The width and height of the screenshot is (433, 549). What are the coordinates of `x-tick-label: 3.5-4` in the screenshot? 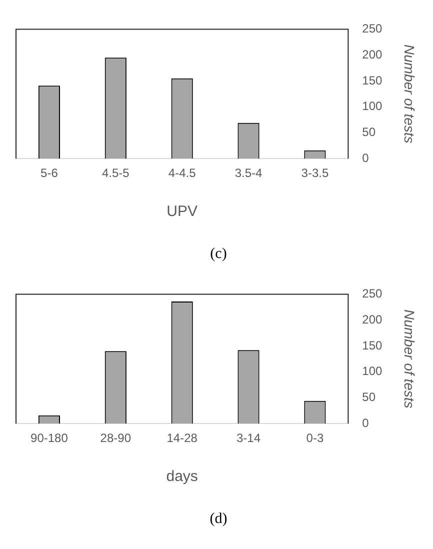 It's located at (248, 173).